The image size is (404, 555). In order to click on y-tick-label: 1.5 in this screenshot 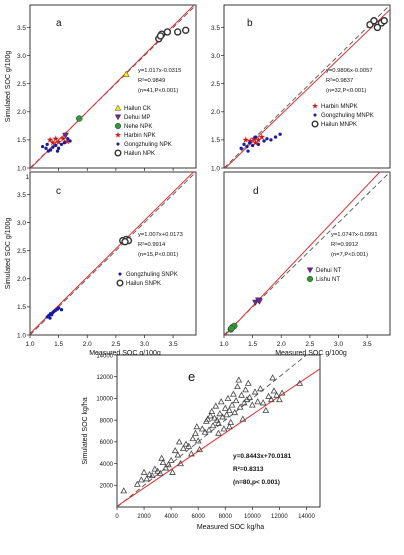, I will do `click(21, 140)`.